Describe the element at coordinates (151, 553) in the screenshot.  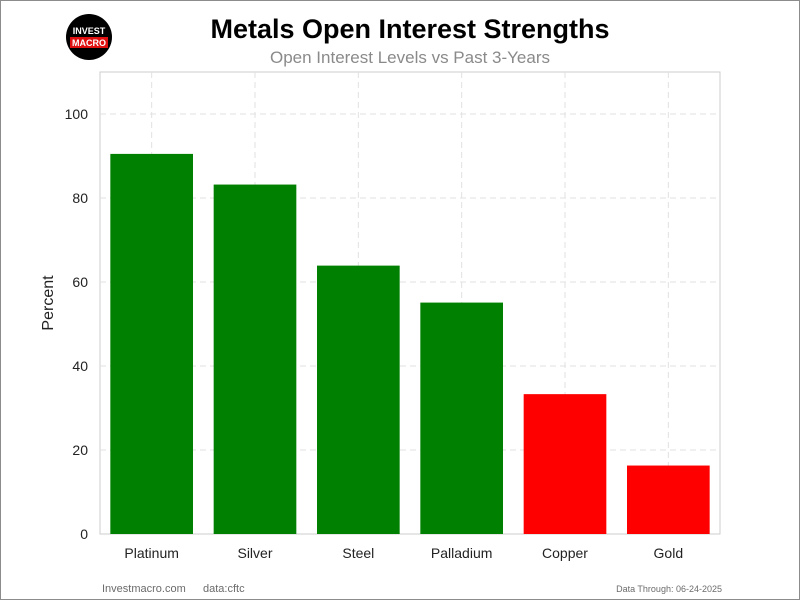
I see `x-tick-label: Platinum` at that location.